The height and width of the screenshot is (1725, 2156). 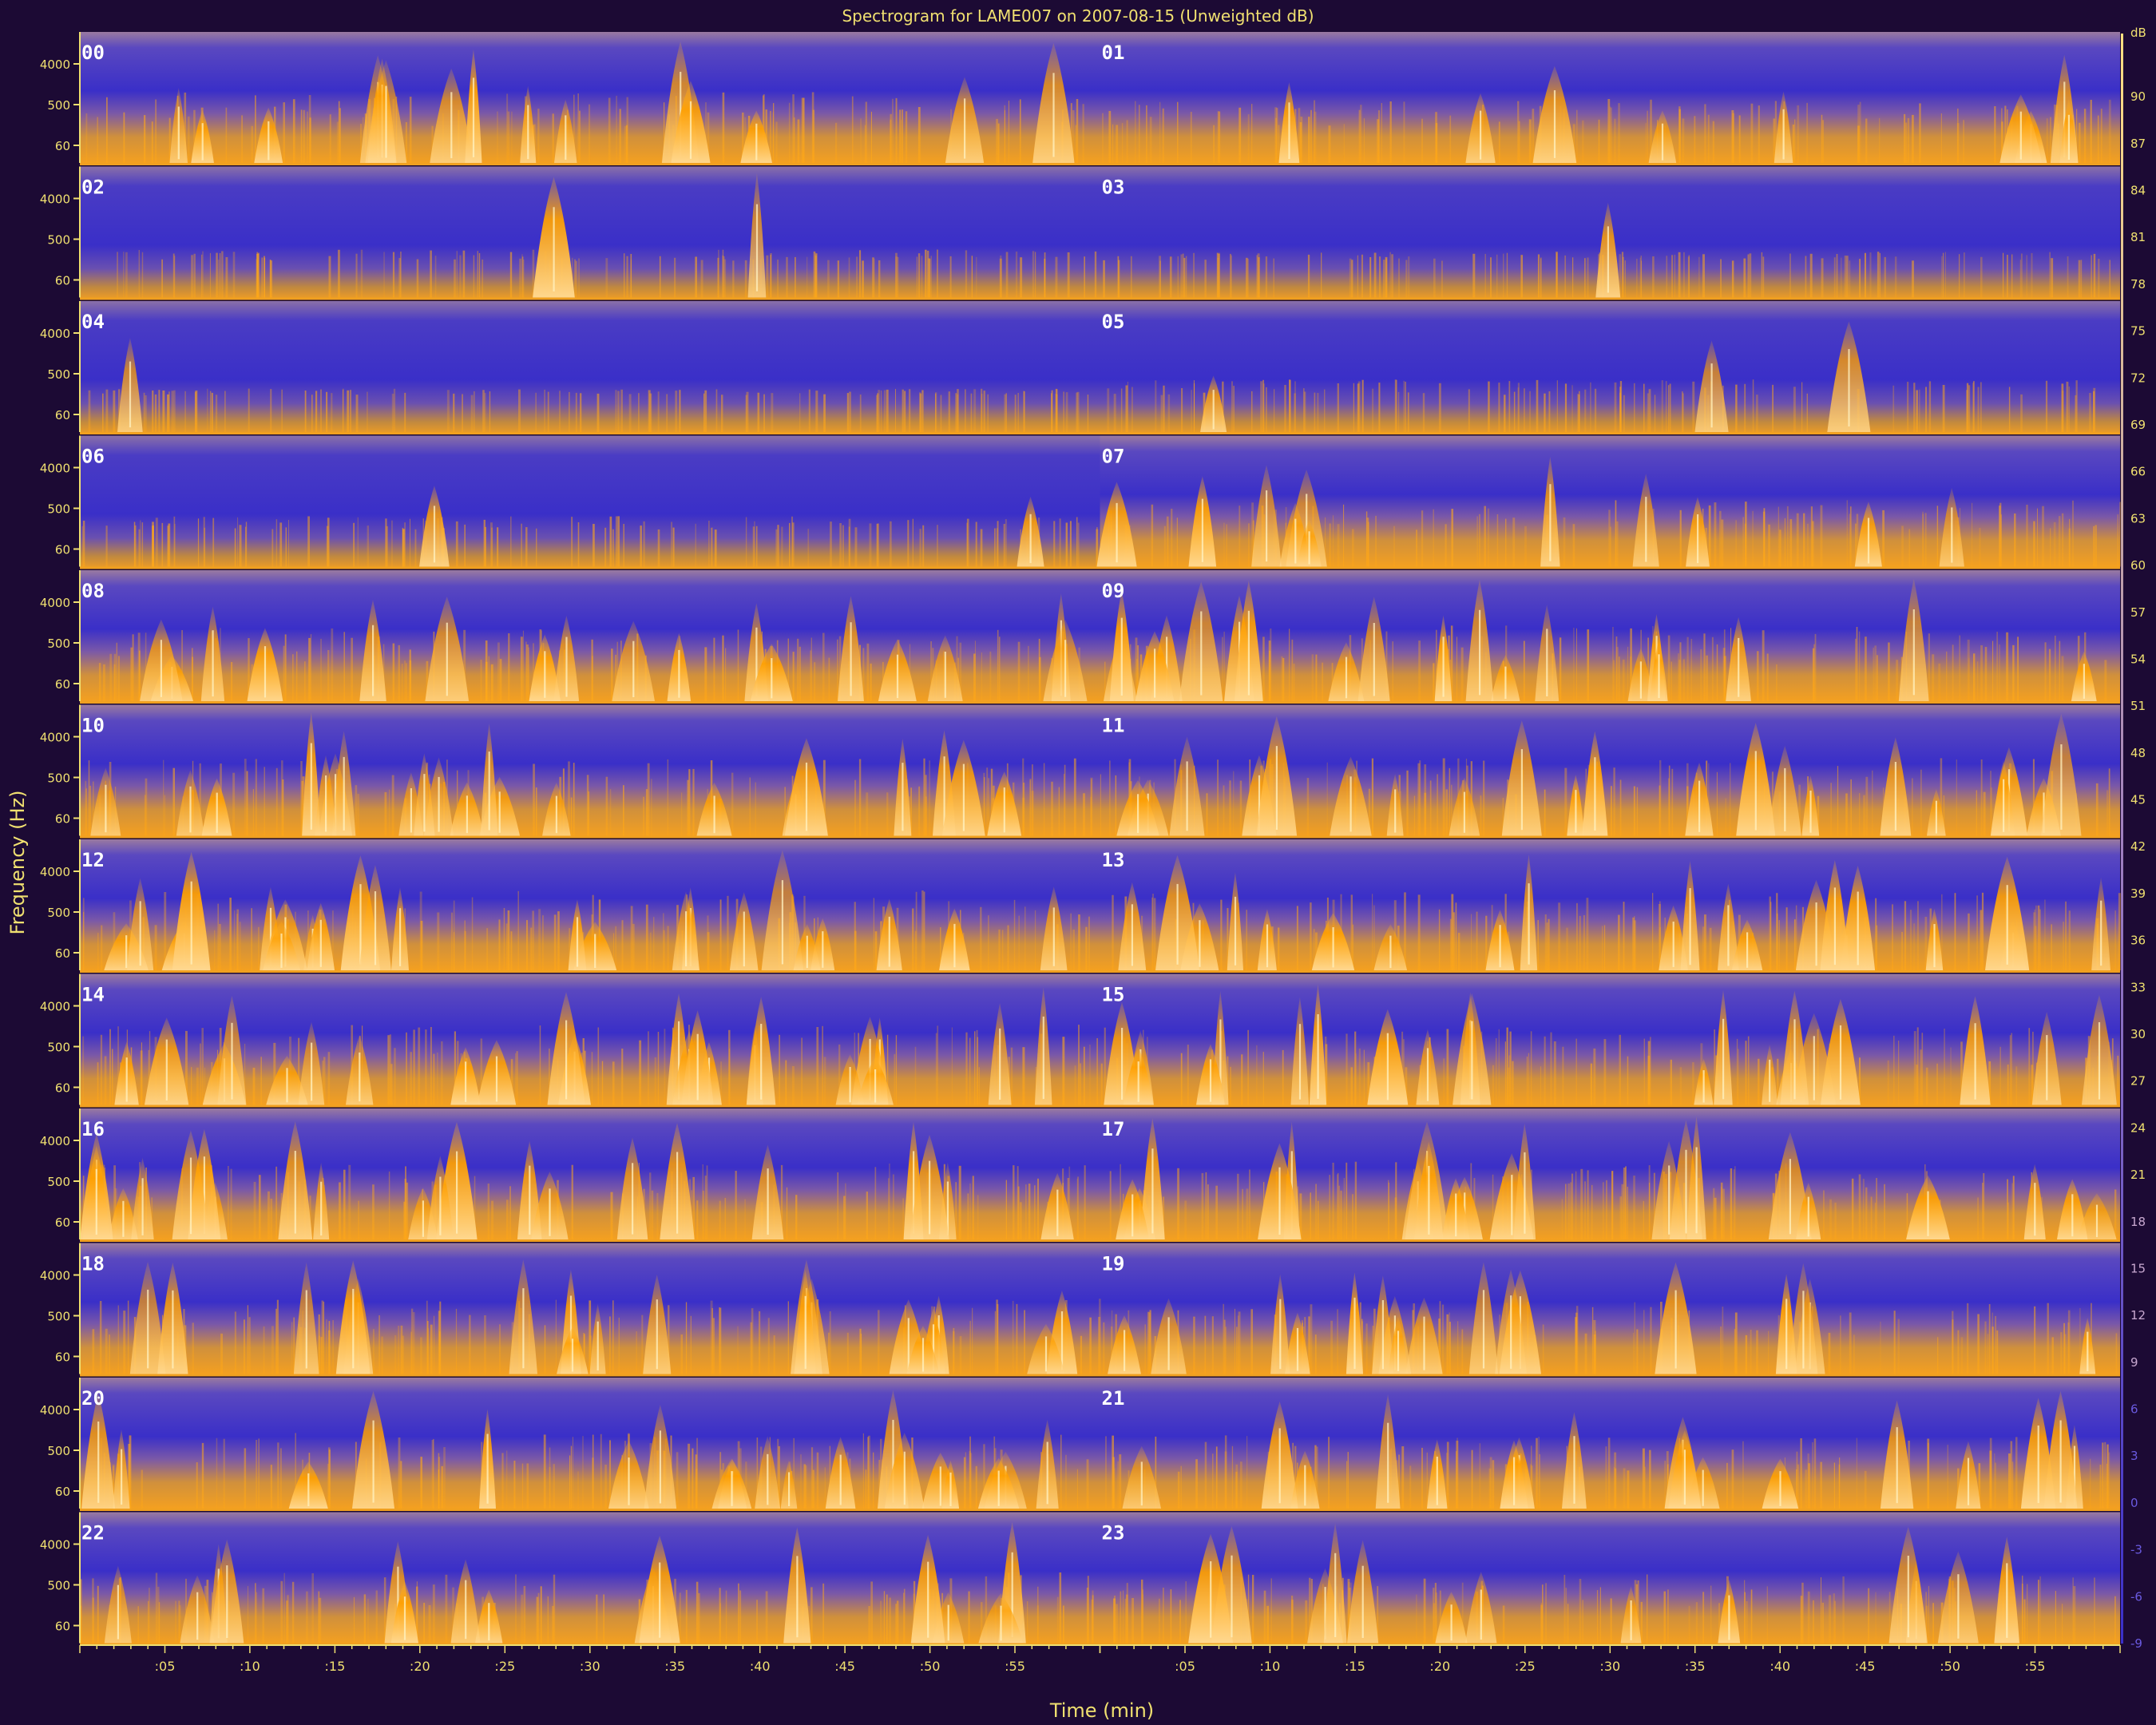 What do you see at coordinates (2035, 1667) in the screenshot?
I see `x-tick-label: :55` at bounding box center [2035, 1667].